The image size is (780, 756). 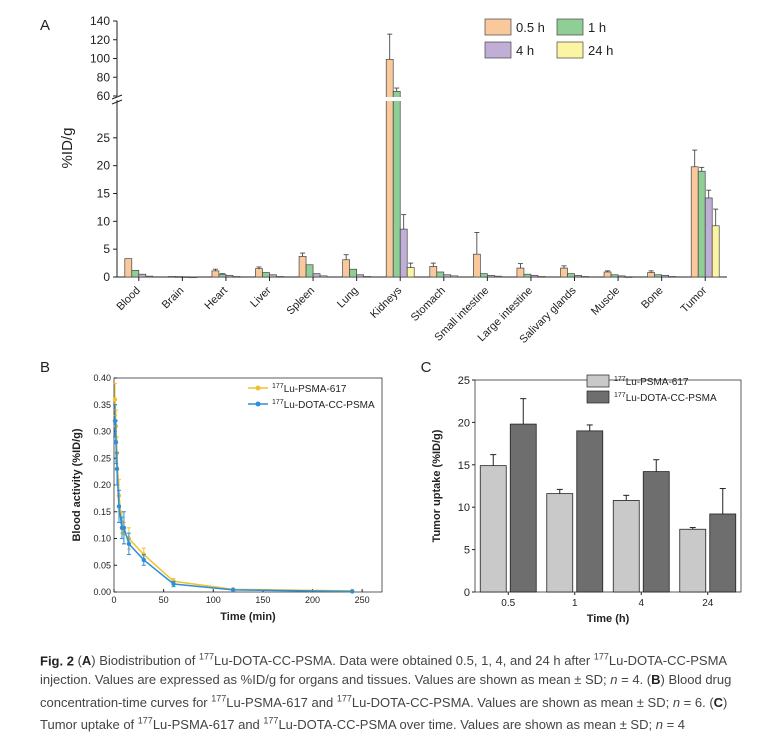 I want to click on x-tick-label-heart: Heart, so click(x=217, y=299).